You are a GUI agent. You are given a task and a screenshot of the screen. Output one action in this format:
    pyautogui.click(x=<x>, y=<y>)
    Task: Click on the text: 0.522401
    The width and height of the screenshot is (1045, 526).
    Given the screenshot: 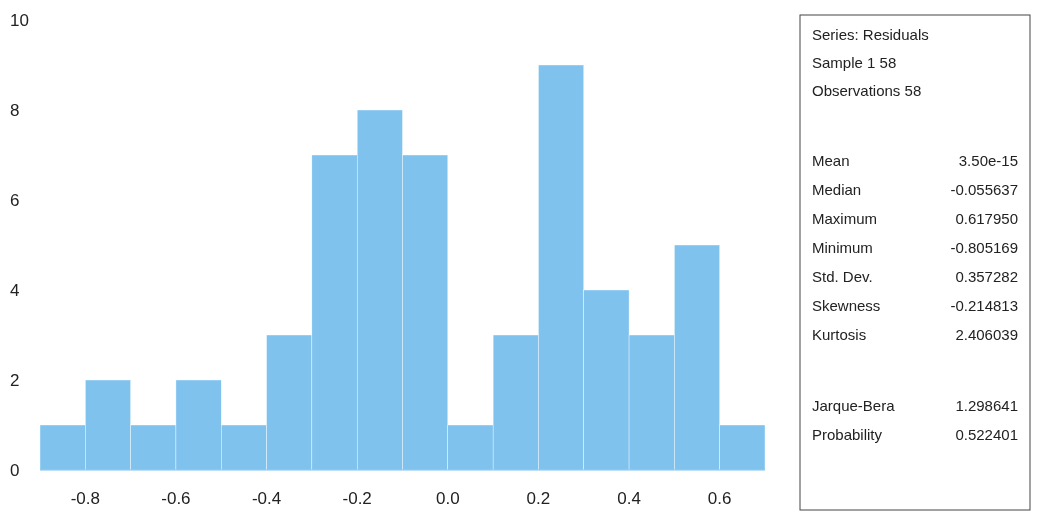 What is the action you would take?
    pyautogui.click(x=986, y=434)
    